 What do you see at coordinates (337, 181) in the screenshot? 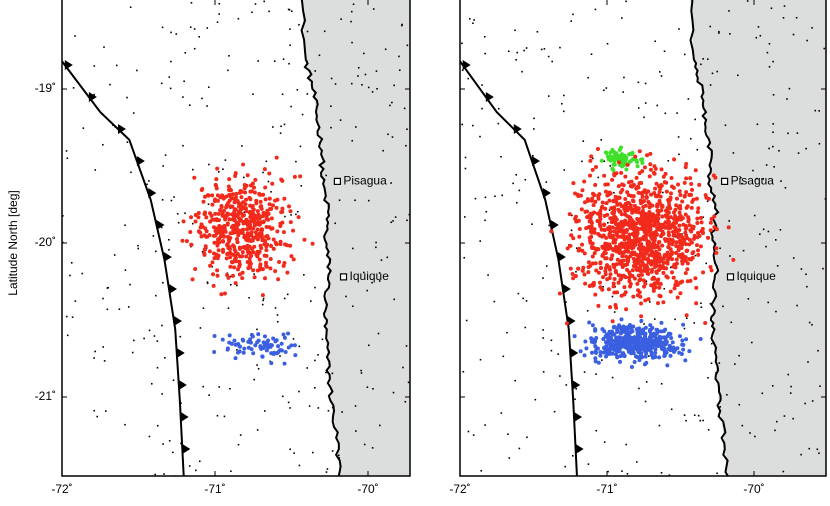
I see `place-marker` at bounding box center [337, 181].